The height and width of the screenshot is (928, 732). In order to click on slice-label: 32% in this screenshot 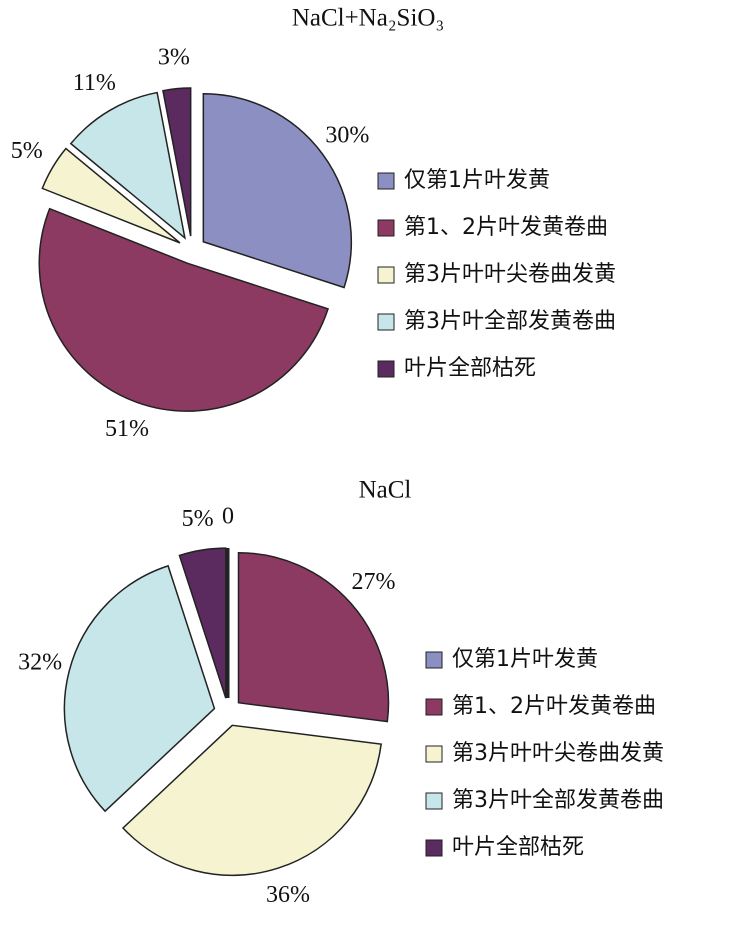, I will do `click(40, 662)`.